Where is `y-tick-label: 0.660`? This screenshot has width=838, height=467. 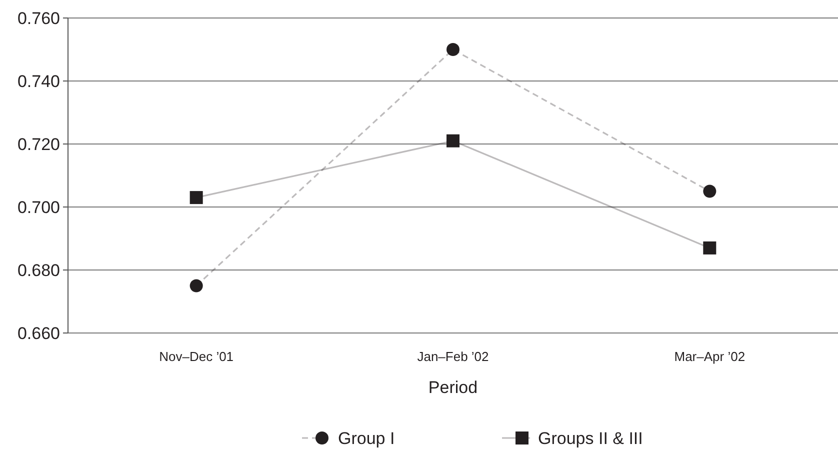 y-tick-label: 0.660 is located at coordinates (38, 333).